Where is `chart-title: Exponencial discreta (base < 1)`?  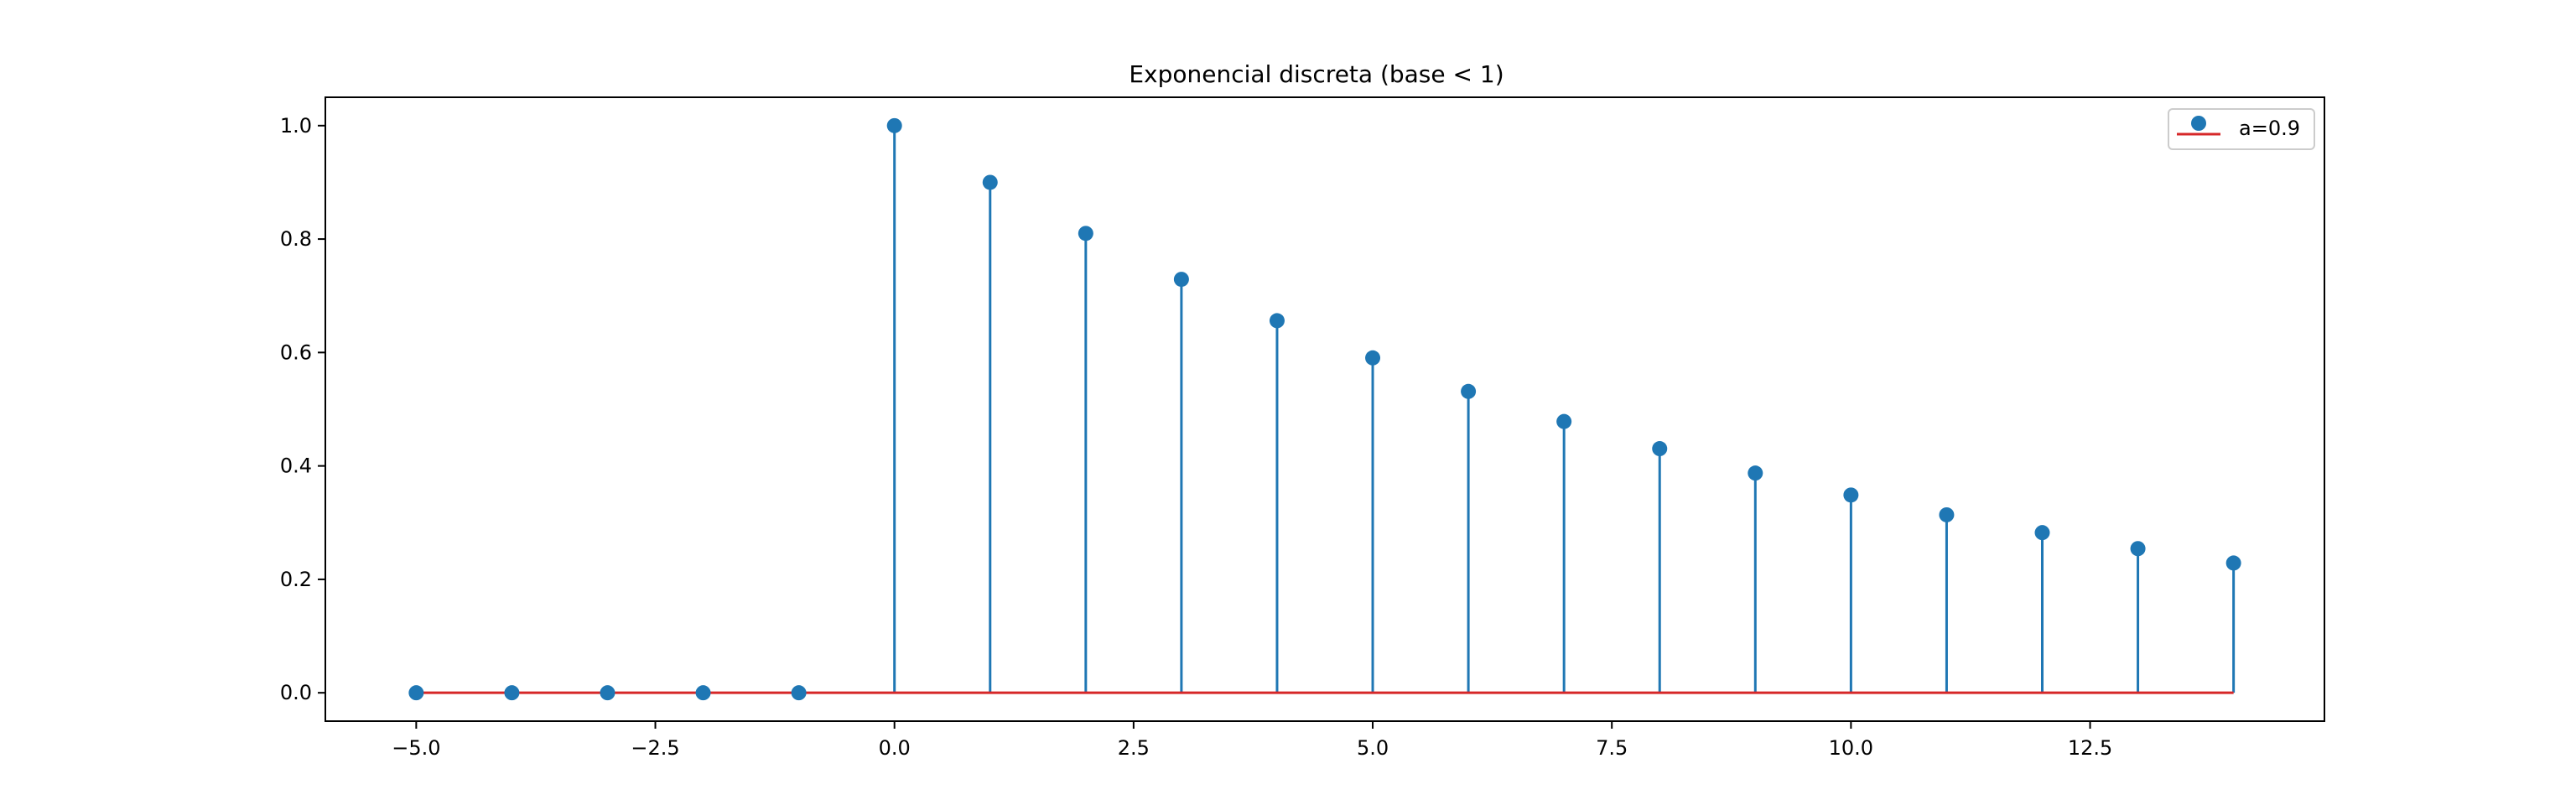 chart-title: Exponencial discreta (base < 1) is located at coordinates (1316, 74).